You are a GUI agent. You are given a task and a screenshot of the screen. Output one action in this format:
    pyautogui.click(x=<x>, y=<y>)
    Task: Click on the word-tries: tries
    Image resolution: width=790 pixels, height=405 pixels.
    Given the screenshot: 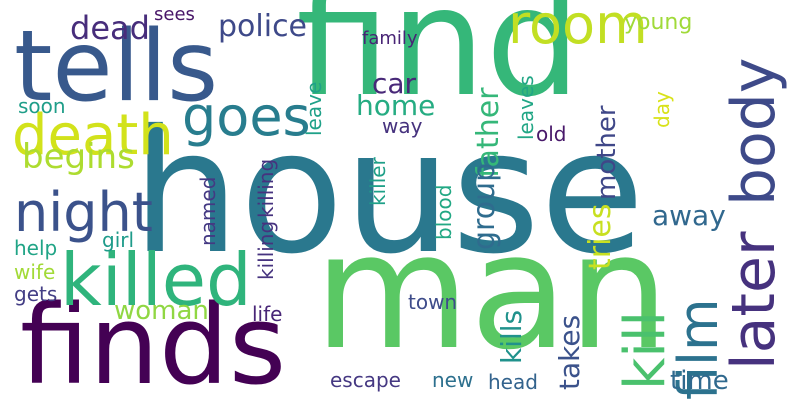 What is the action you would take?
    pyautogui.click(x=600, y=236)
    